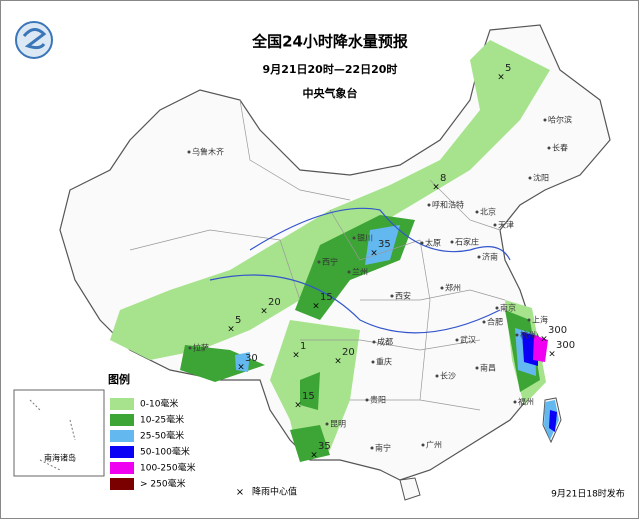  What do you see at coordinates (433, 243) in the screenshot?
I see `city-label: 太原` at bounding box center [433, 243].